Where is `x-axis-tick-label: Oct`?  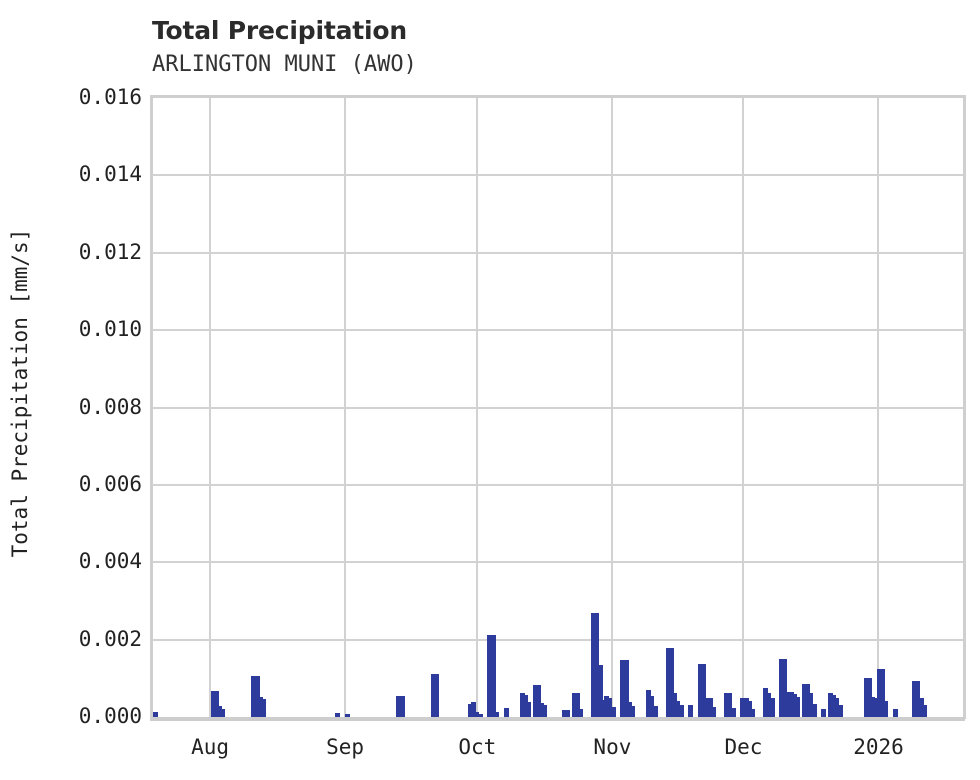
x-axis-tick-label: Oct is located at coordinates (477, 747).